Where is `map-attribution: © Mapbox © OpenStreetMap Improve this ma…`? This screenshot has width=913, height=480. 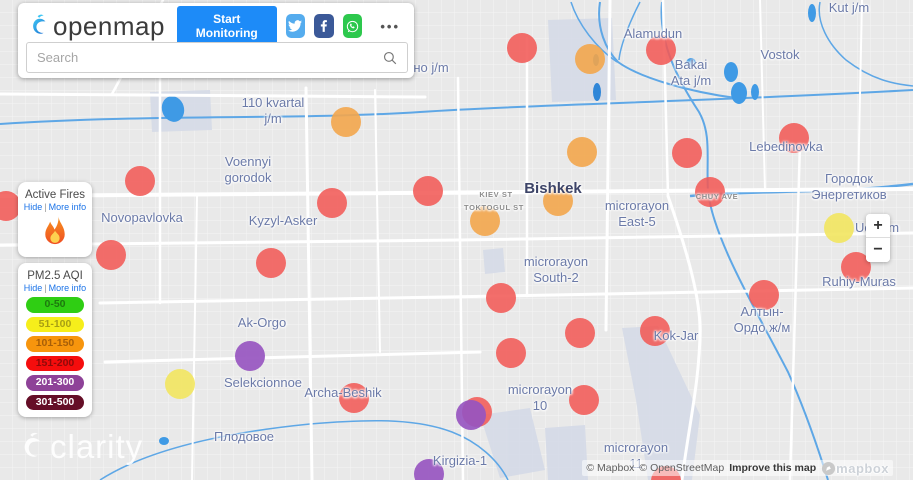 map-attribution: © Mapbox © OpenStreetMap Improve this ma… is located at coordinates (737, 468).